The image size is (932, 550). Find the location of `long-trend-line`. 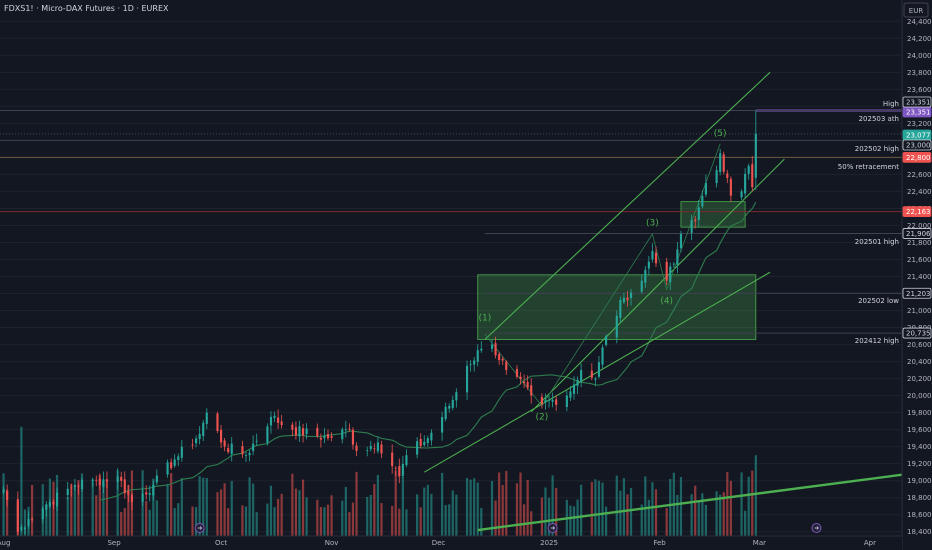

long-trend-line is located at coordinates (597, 372).